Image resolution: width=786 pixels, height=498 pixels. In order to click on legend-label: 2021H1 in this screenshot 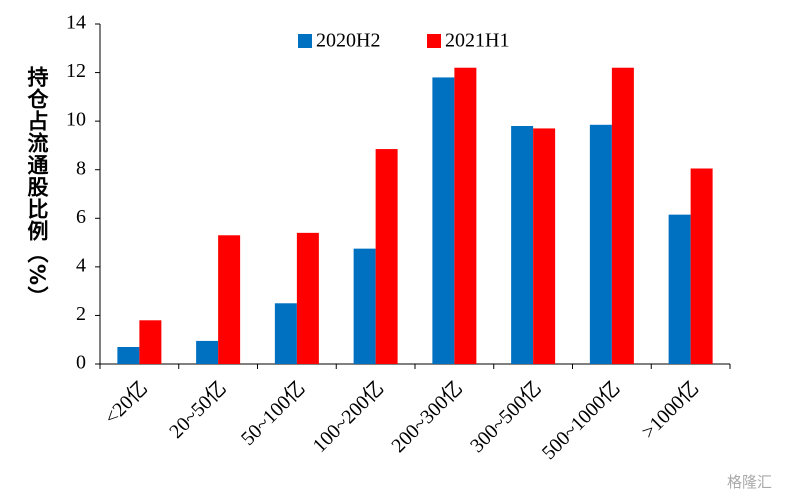, I will do `click(477, 41)`.